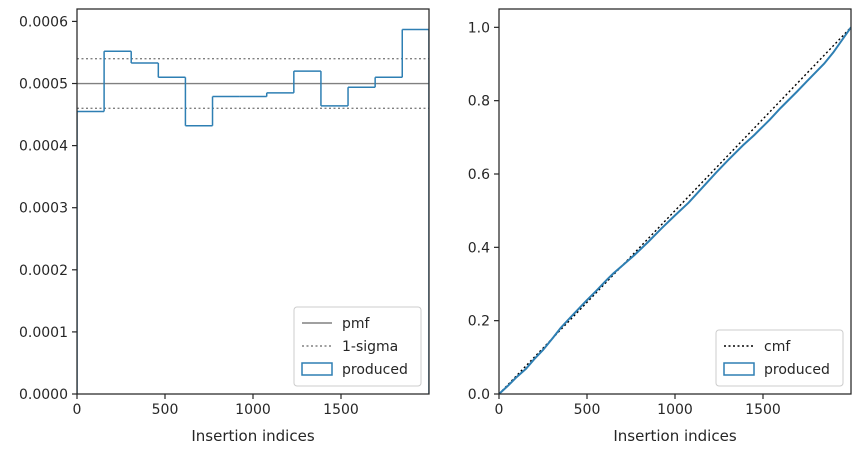 This screenshot has height=453, width=861. I want to click on y-tick-label: 0.6, so click(479, 175).